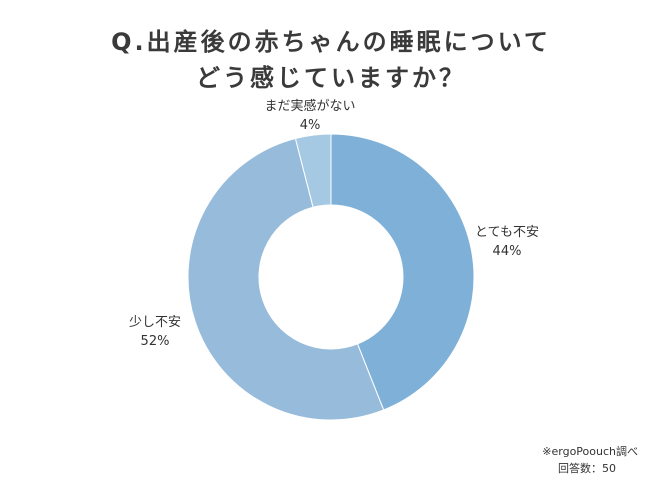 The height and width of the screenshot is (496, 662). I want to click on slice-label-0: とても不安, so click(507, 232).